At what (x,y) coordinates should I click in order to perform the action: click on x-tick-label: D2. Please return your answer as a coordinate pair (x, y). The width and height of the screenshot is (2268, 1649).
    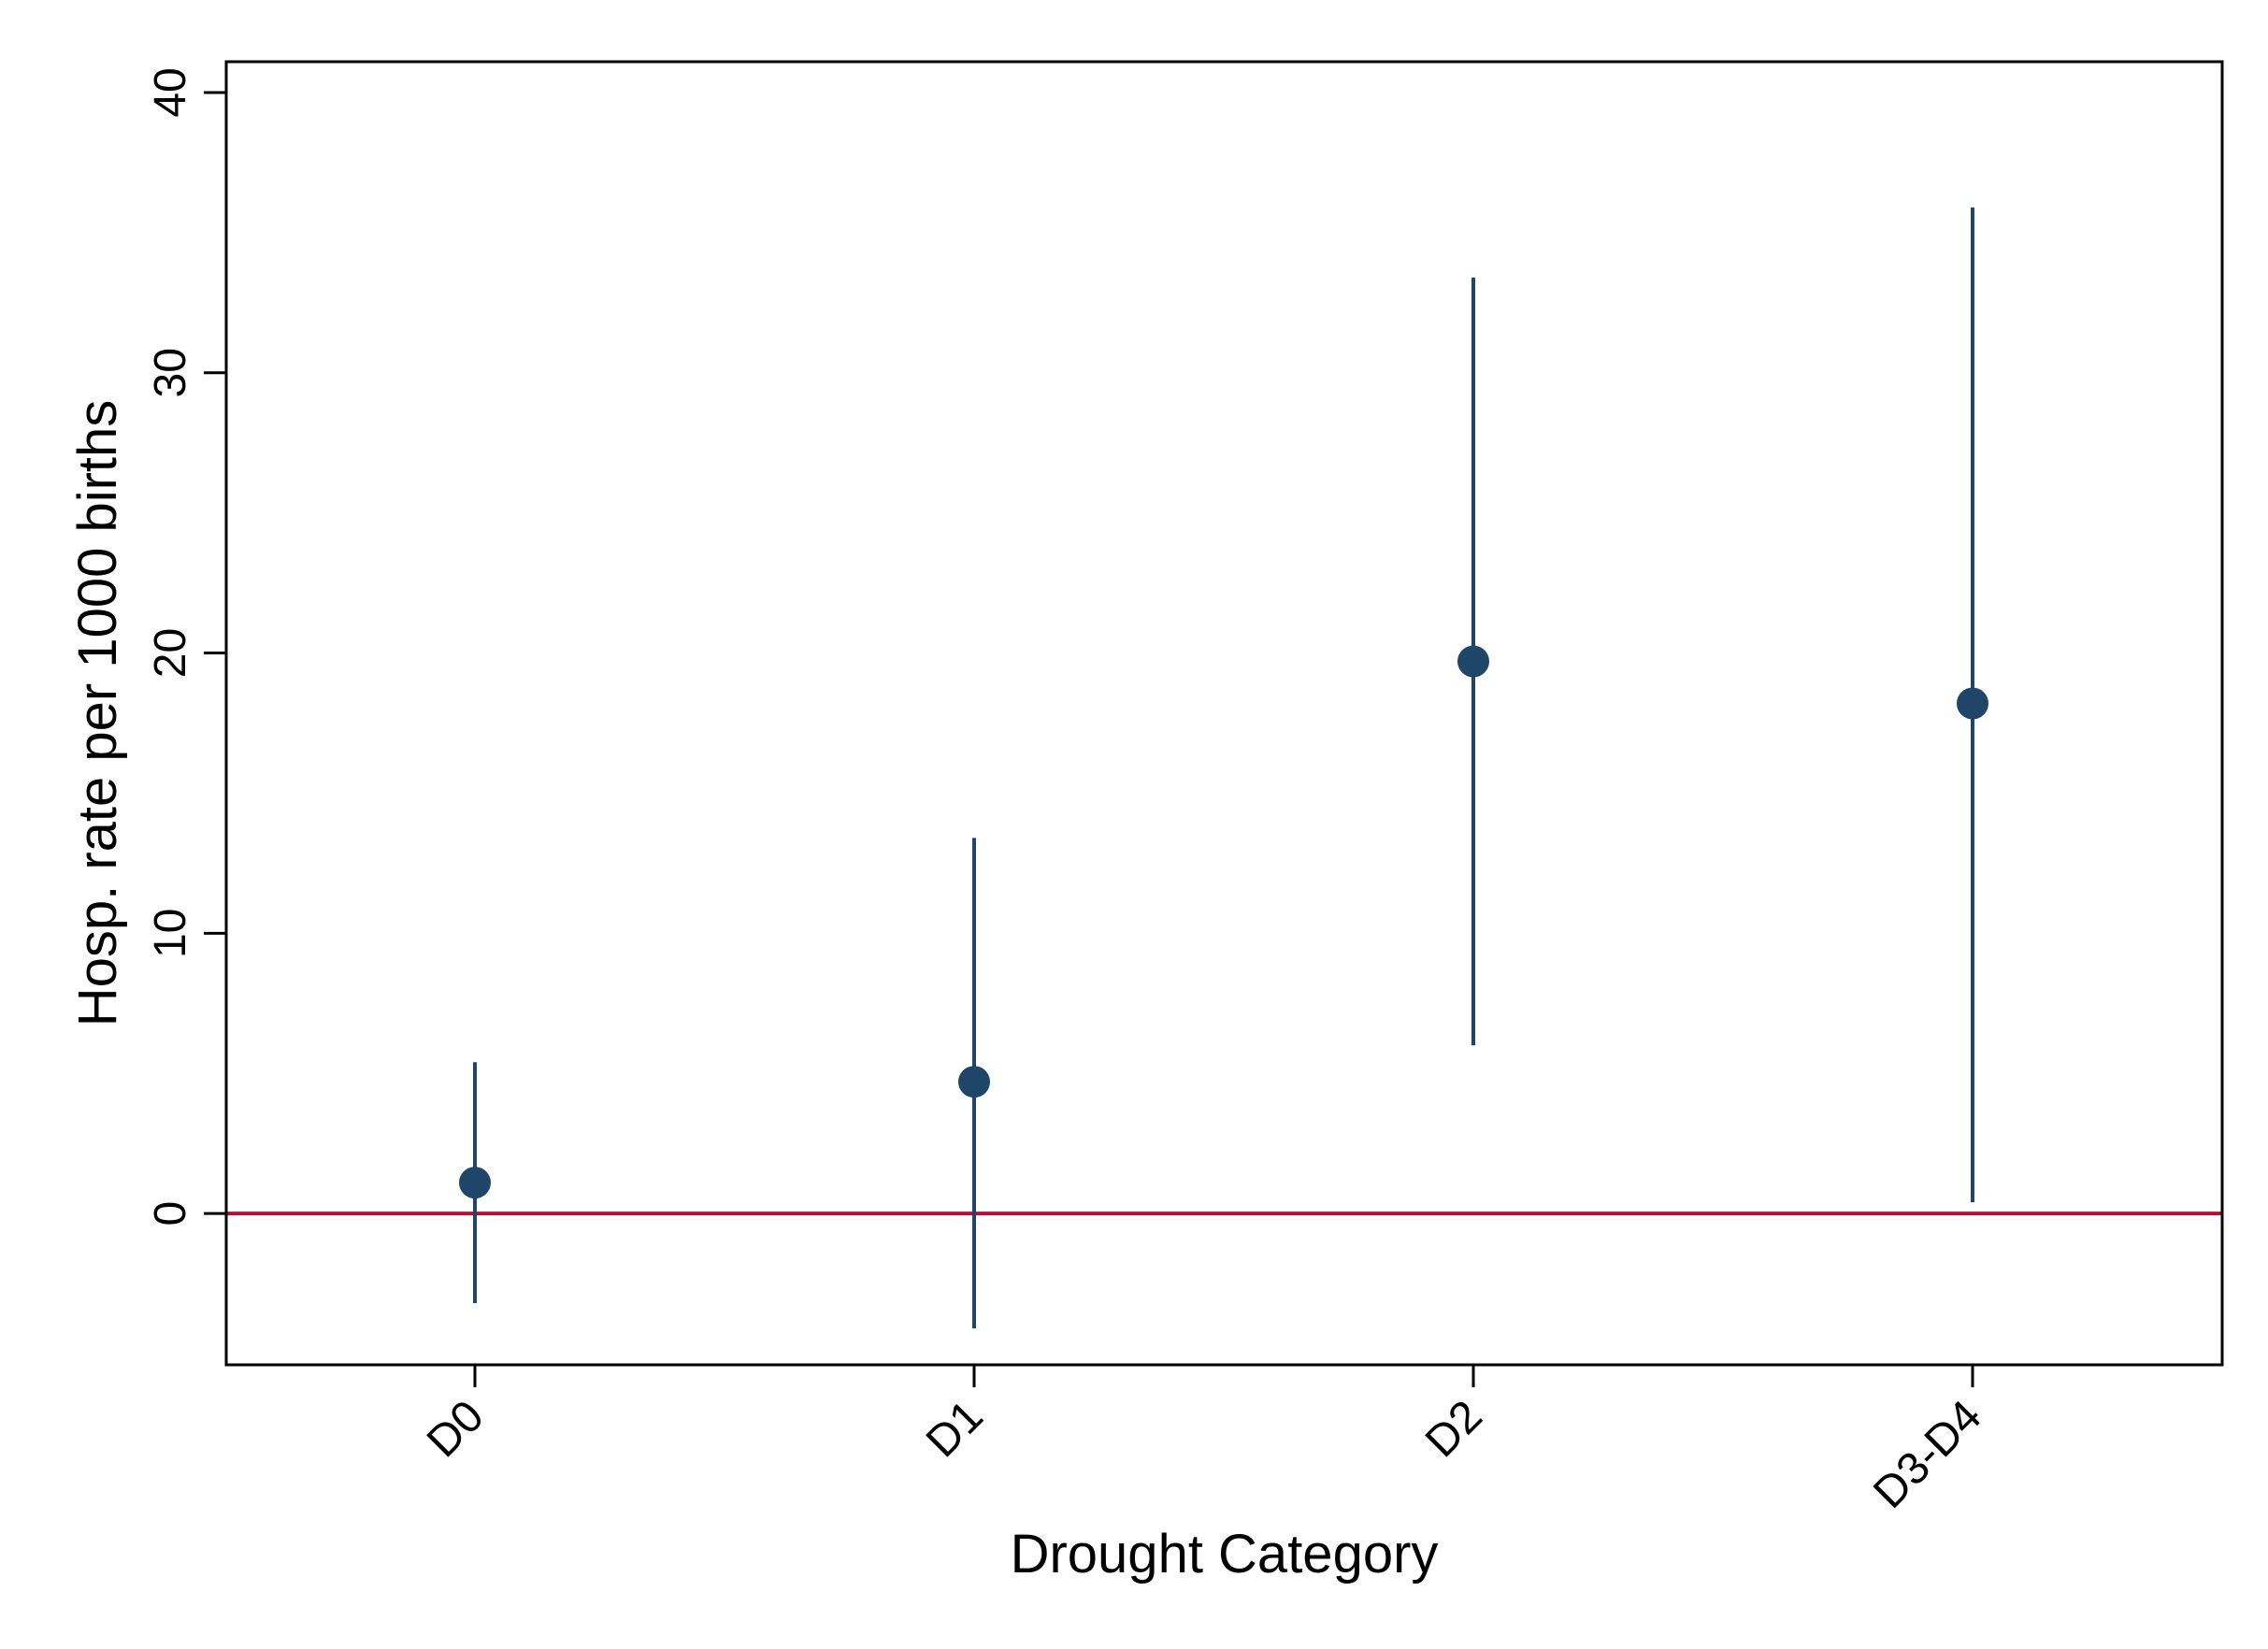
    Looking at the image, I should click on (1454, 1429).